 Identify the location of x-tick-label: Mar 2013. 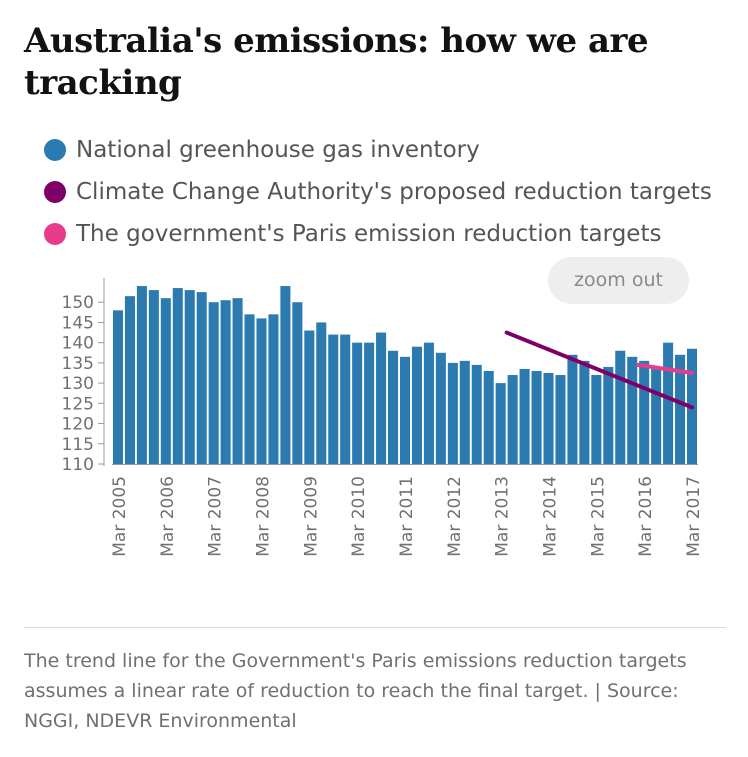
(503, 516).